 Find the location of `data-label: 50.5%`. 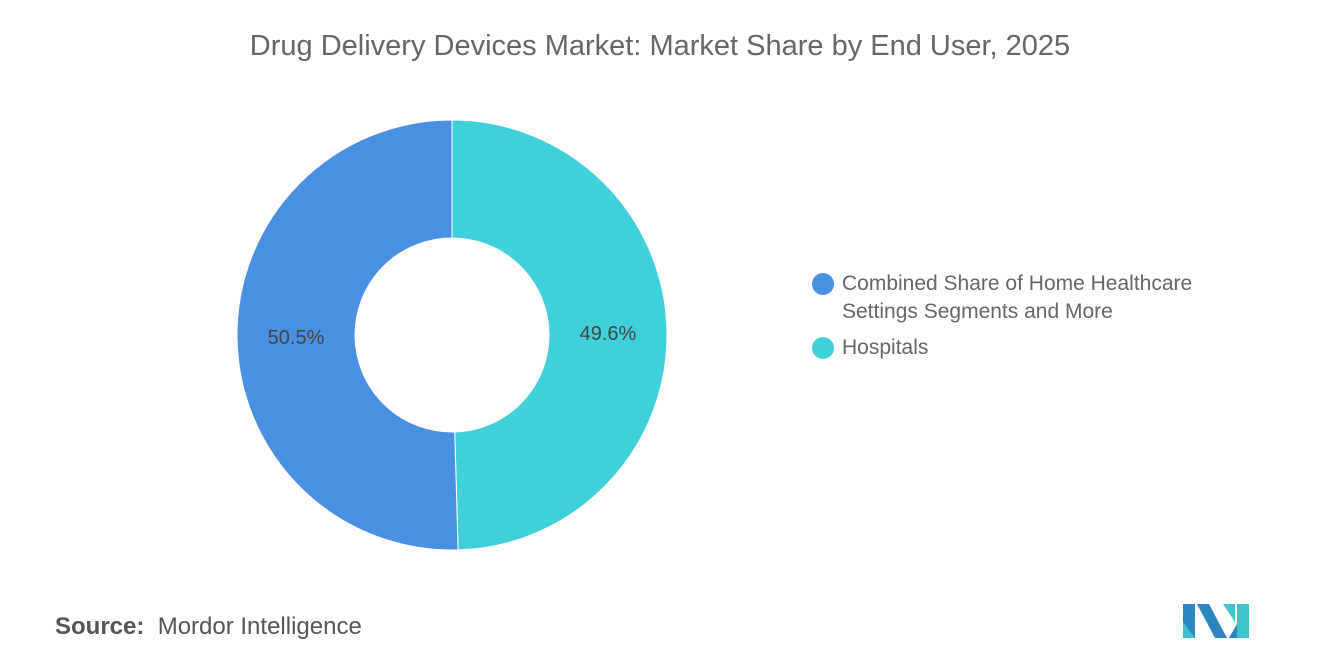

data-label: 50.5% is located at coordinates (296, 338).